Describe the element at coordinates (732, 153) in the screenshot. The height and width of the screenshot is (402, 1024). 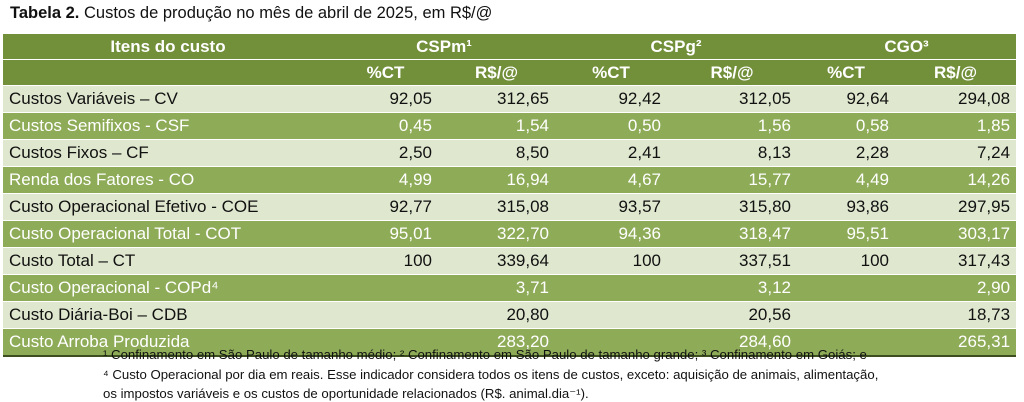
I see `row-cell: 8,13` at that location.